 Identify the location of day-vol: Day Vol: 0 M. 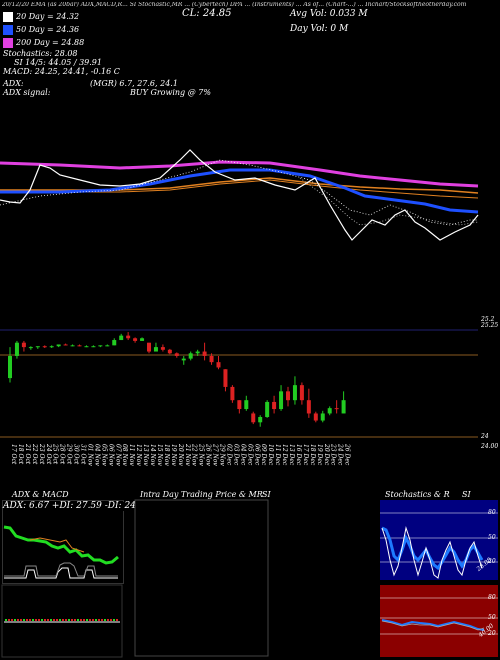
(319, 29).